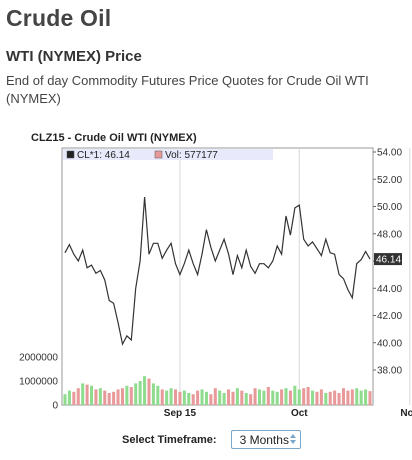 Image resolution: width=412 pixels, height=460 pixels. What do you see at coordinates (406, 413) in the screenshot?
I see `x-tick-label: Nov` at bounding box center [406, 413].